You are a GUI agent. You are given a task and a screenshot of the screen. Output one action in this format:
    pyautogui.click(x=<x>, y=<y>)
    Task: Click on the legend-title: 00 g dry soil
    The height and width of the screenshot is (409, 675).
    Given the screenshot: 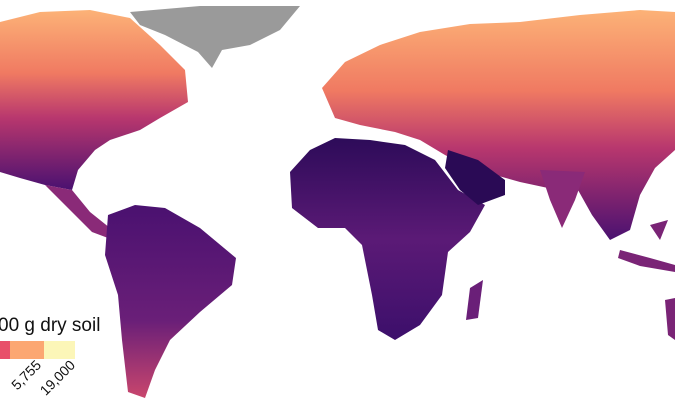 What is the action you would take?
    pyautogui.click(x=50, y=325)
    